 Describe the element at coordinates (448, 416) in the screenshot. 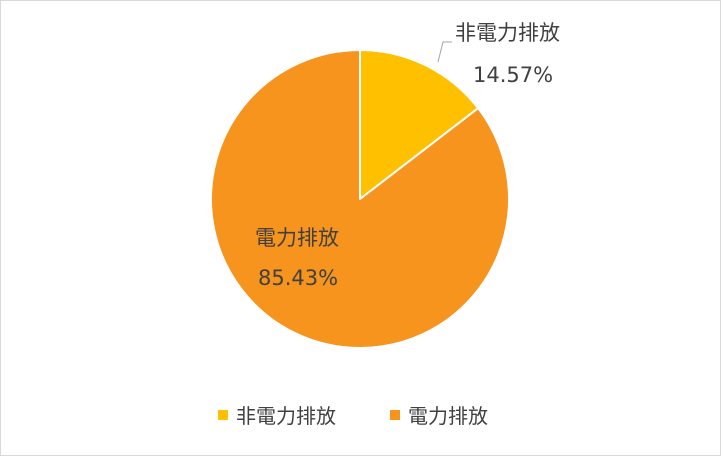

I see `legend-label-electric: 電力排放` at that location.